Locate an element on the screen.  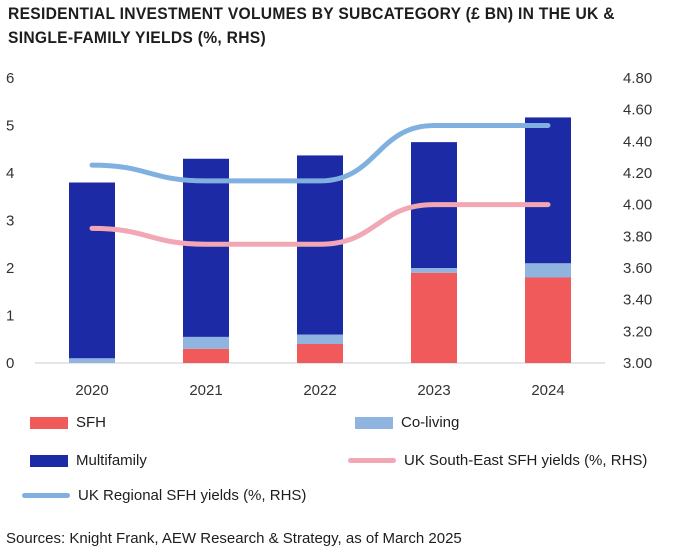
y-tick-label: 5 is located at coordinates (10, 126).